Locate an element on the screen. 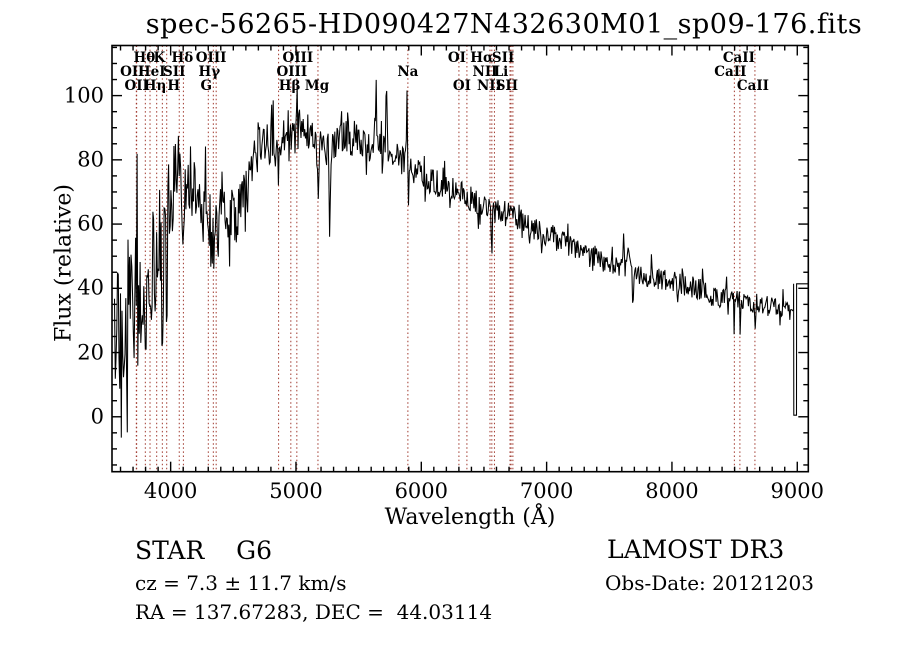 The width and height of the screenshot is (900, 649). spectral-line-label: H is located at coordinates (173, 86).